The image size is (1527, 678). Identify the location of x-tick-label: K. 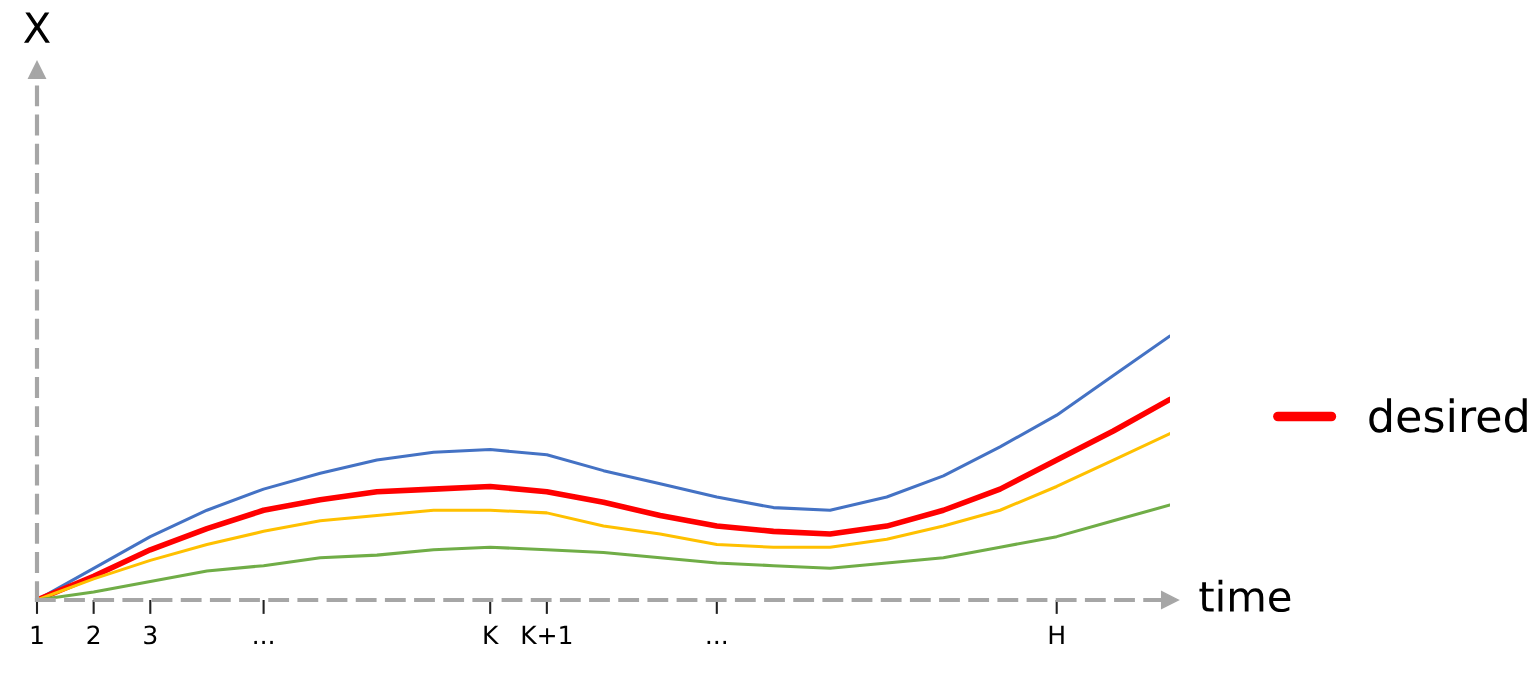
(491, 634).